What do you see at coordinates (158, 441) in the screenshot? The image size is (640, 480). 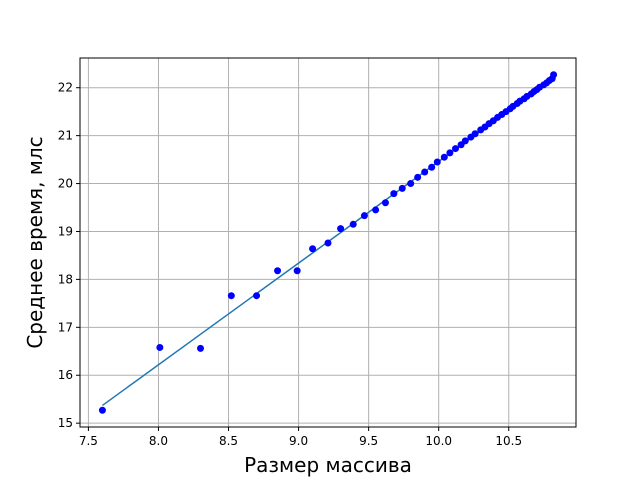 I see `x-tick-label: 8.0` at bounding box center [158, 441].